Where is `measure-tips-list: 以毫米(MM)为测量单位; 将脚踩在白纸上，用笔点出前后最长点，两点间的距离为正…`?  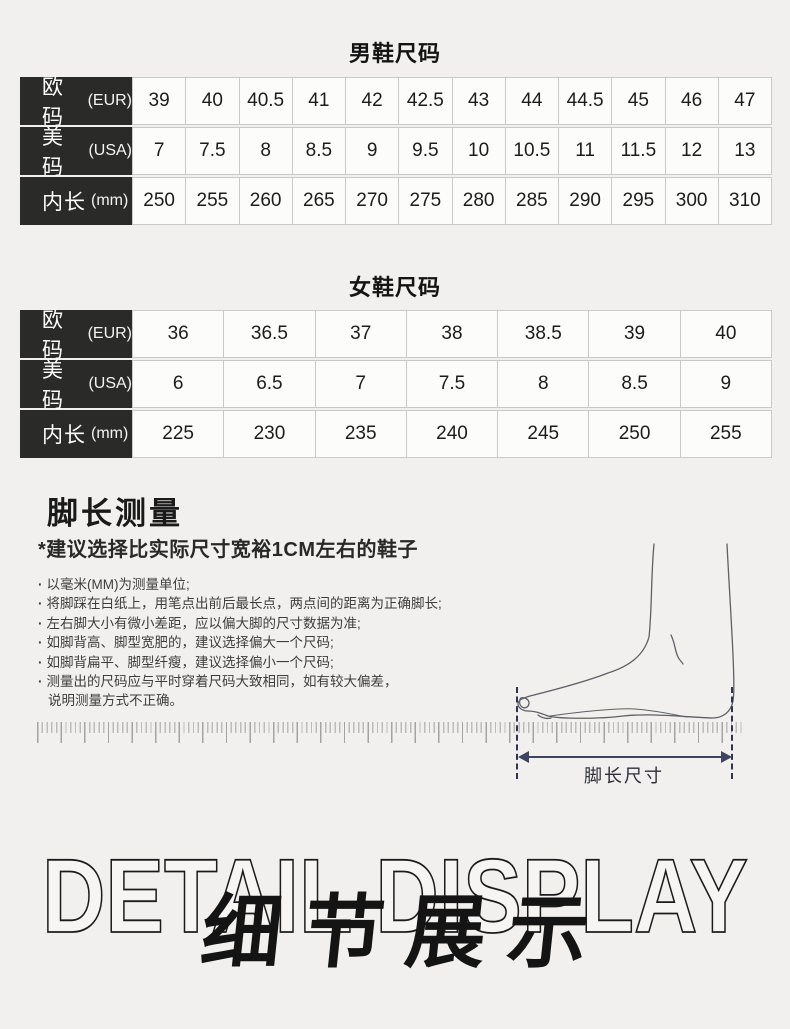
measure-tips-list: 以毫米(MM)为测量单位; 将脚踩在白纸上，用笔点出前后最长点，两点间的距离为正… is located at coordinates (240, 643).